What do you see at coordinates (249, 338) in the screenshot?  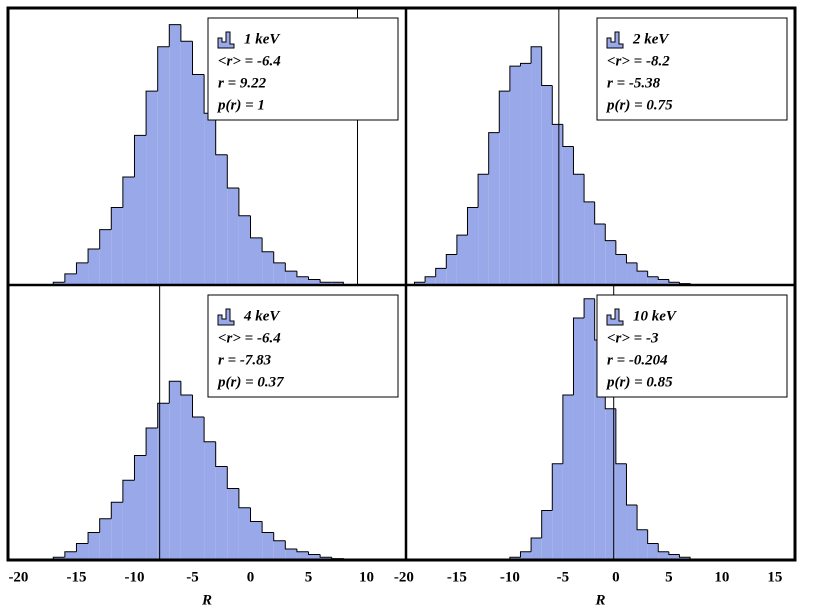 I see `annotation: <r> = -6.4` at bounding box center [249, 338].